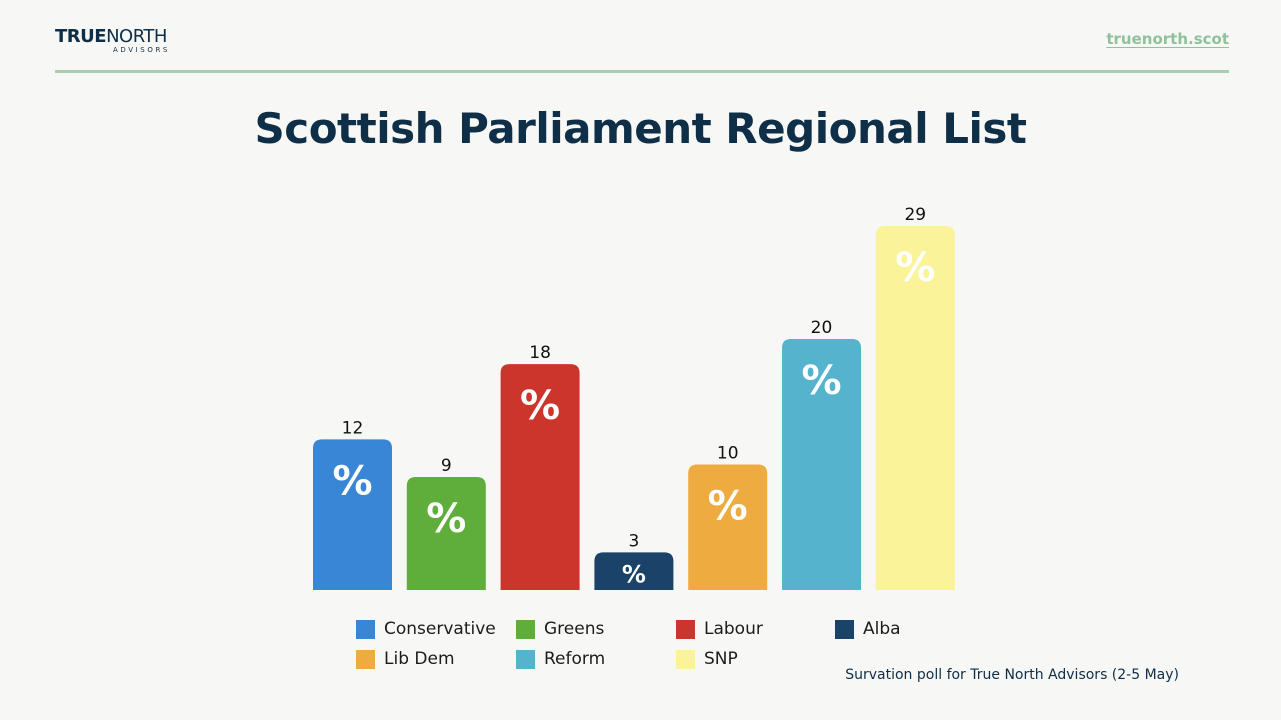 Image resolution: width=1281 pixels, height=720 pixels. Describe the element at coordinates (352, 514) in the screenshot. I see `bar-conservative` at that location.